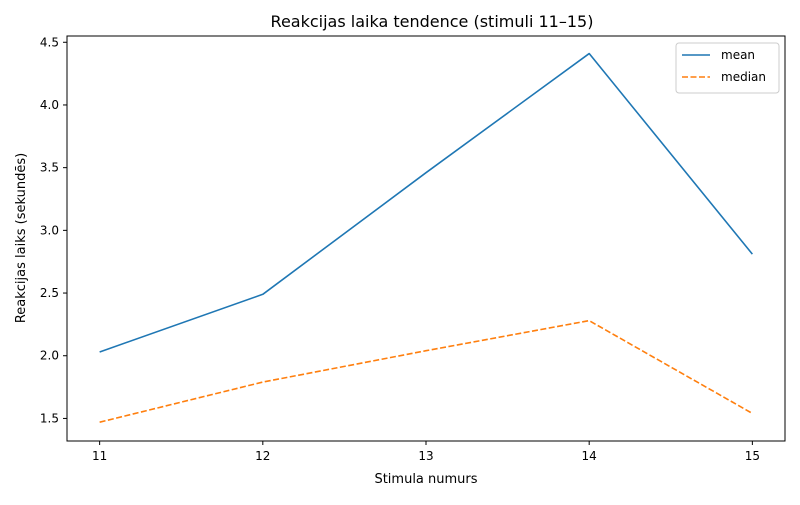 The width and height of the screenshot is (800, 505). I want to click on y-tick-label: 4.5, so click(49, 42).